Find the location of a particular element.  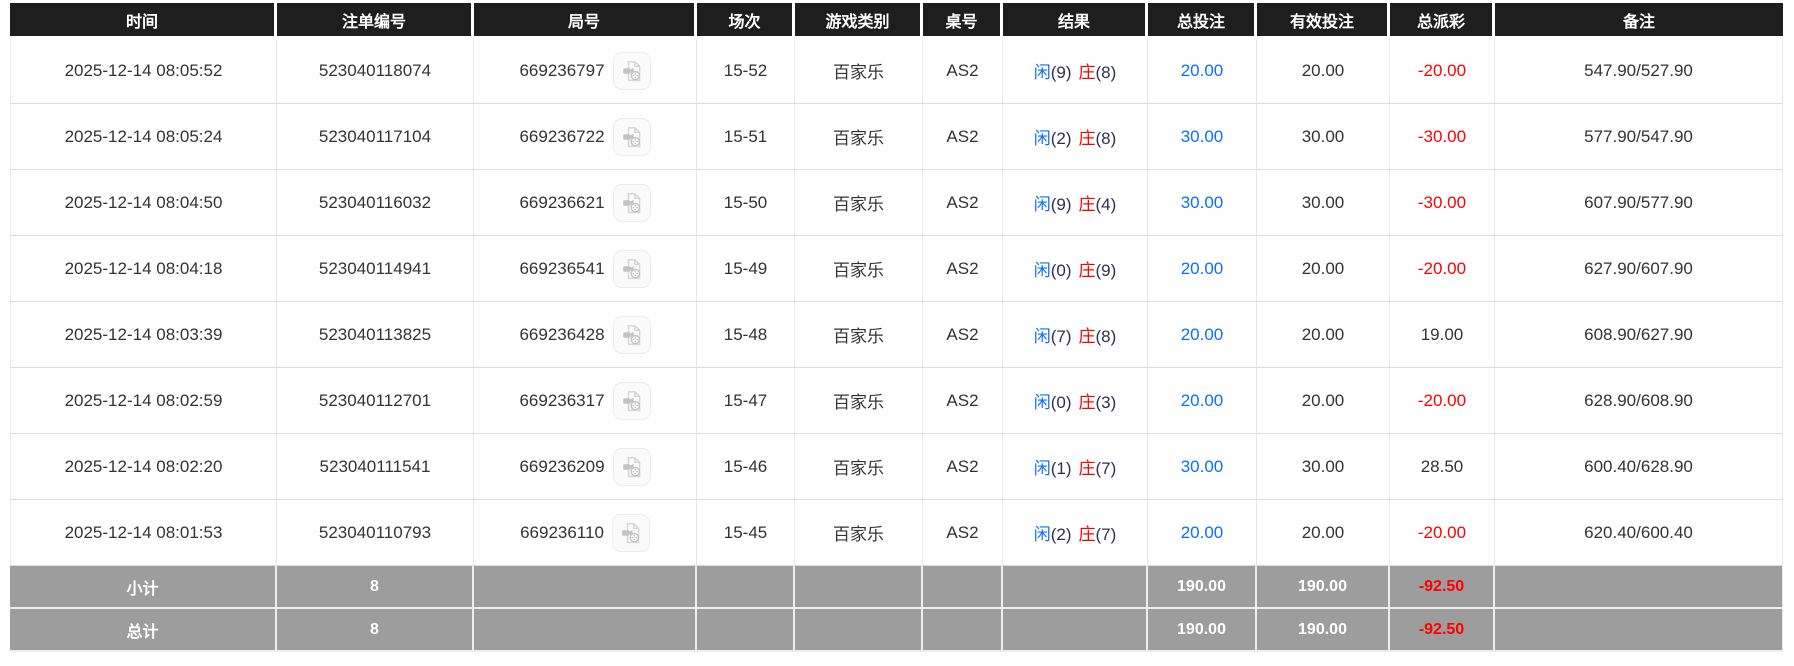

player-score: (7) is located at coordinates (1061, 336).